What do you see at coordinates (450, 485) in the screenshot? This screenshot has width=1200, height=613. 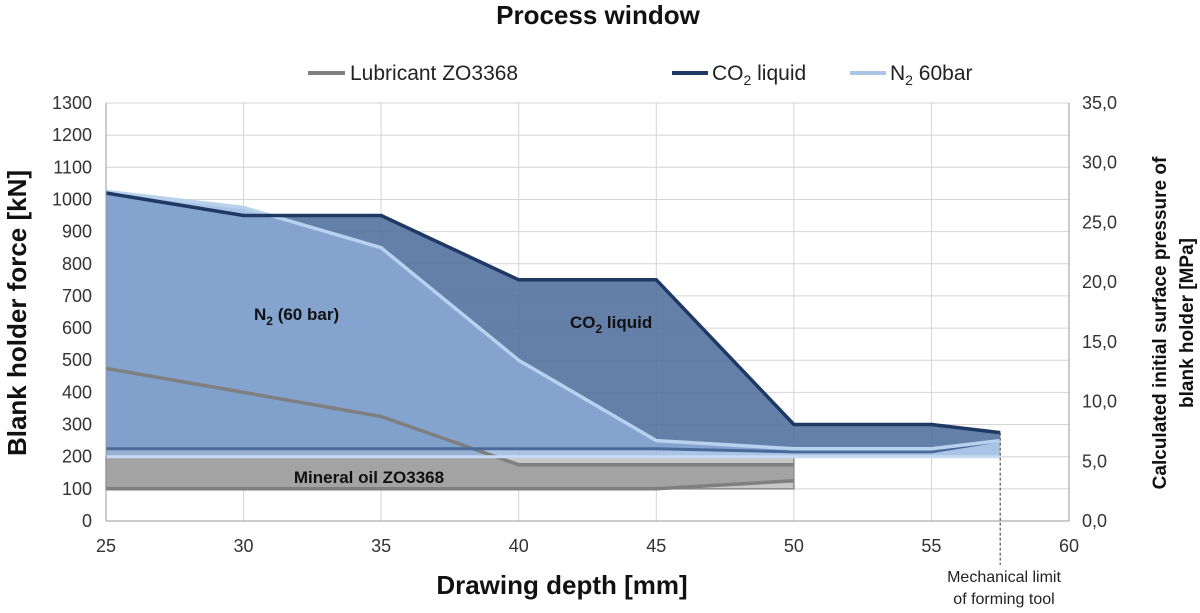 I see `line-lubricant-lower` at bounding box center [450, 485].